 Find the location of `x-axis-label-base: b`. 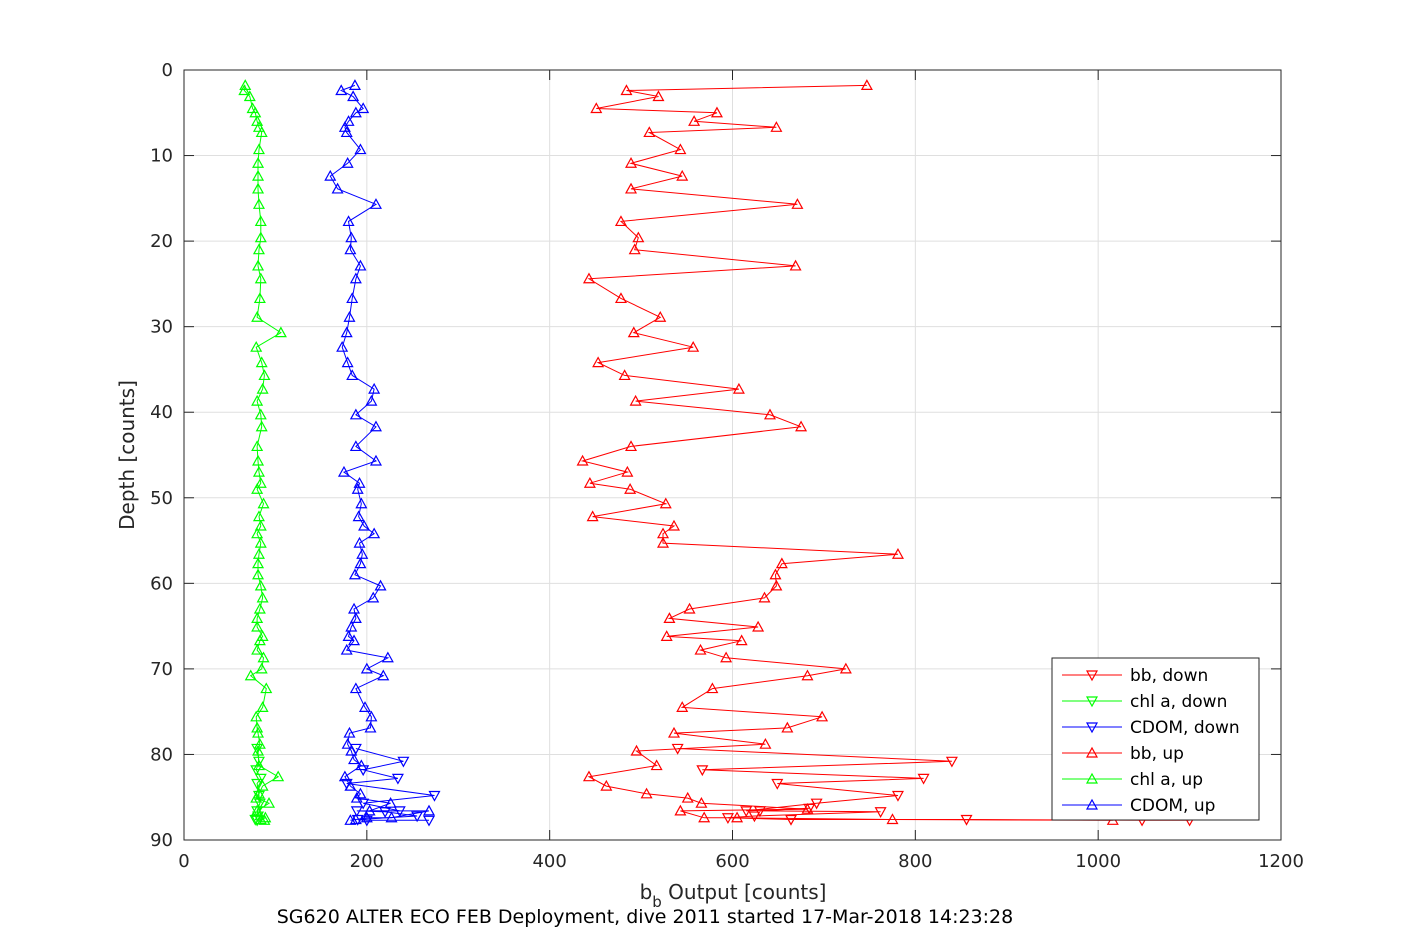

x-axis-label-base: b is located at coordinates (646, 892).